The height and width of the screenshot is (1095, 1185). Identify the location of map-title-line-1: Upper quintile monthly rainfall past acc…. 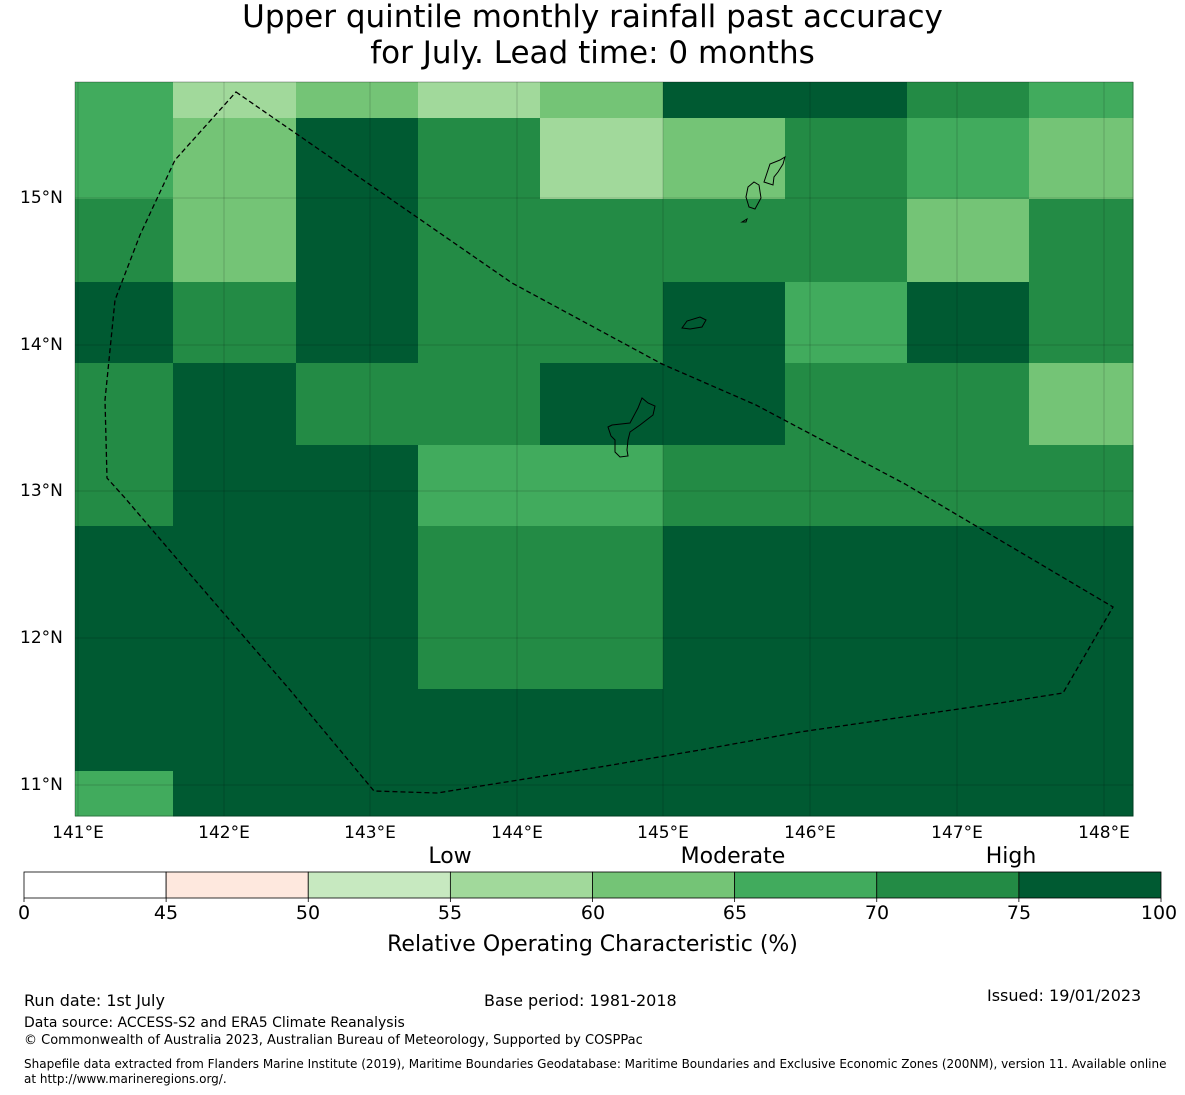
(592, 17).